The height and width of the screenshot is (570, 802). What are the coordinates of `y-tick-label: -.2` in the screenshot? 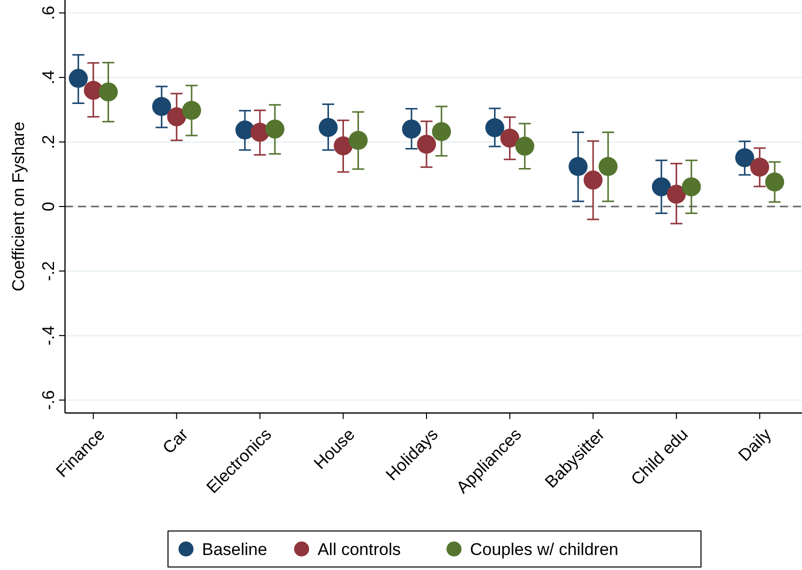 It's located at (48, 271).